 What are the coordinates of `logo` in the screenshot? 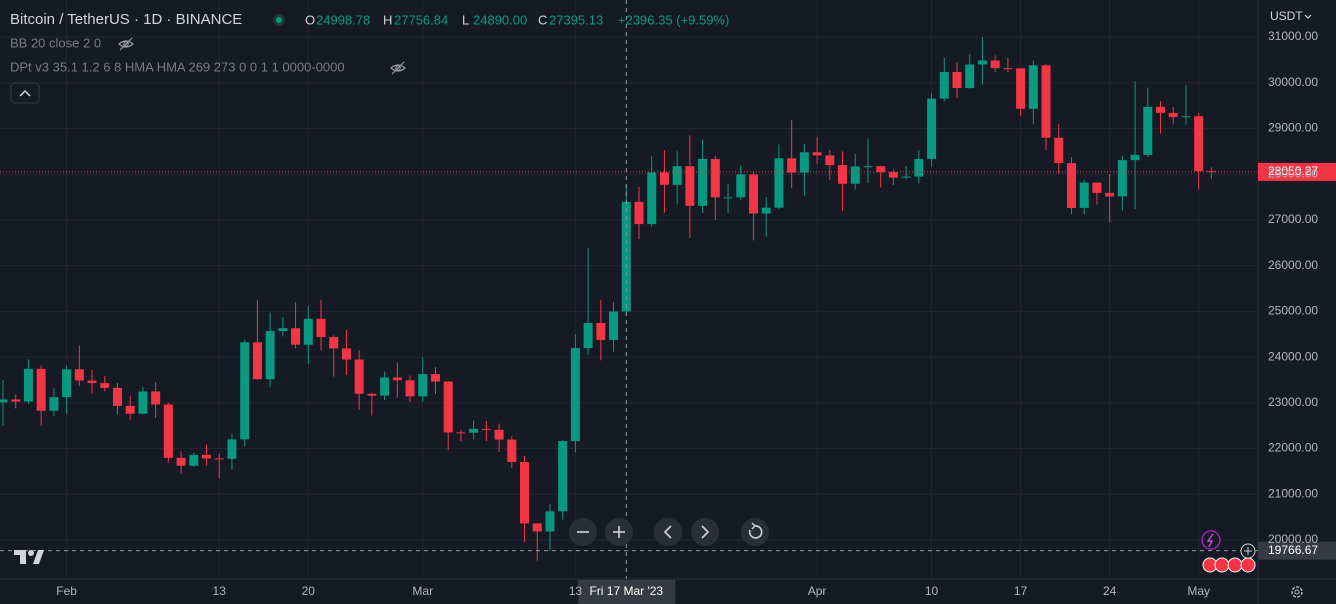 It's located at (29, 557).